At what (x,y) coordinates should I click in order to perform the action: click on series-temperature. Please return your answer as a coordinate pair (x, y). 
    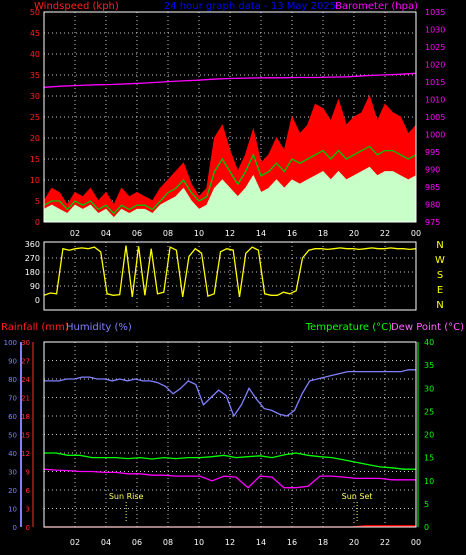
    Looking at the image, I should click on (230, 461).